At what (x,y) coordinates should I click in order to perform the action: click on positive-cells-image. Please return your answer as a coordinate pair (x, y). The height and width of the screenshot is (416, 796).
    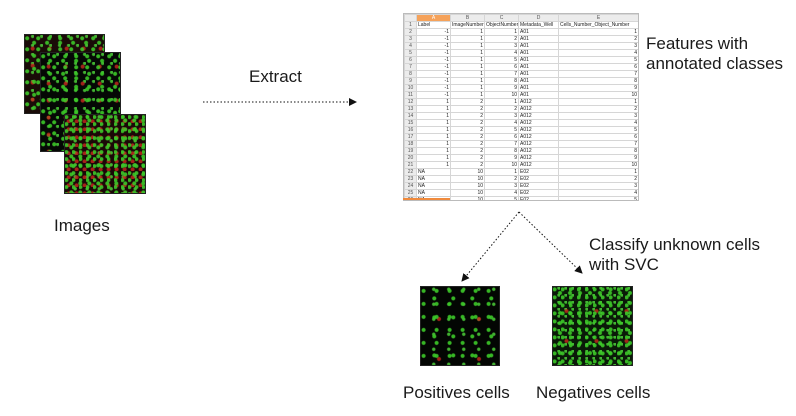
    Looking at the image, I should click on (460, 326).